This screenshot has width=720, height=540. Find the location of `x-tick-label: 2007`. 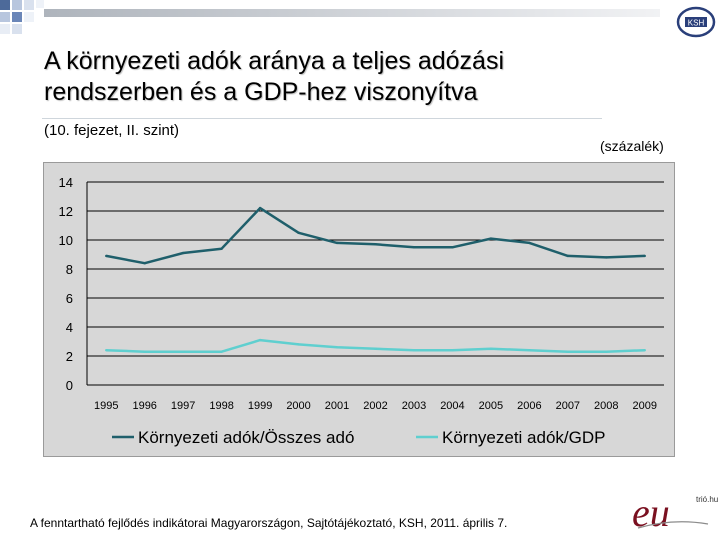

x-tick-label: 2007 is located at coordinates (568, 406).